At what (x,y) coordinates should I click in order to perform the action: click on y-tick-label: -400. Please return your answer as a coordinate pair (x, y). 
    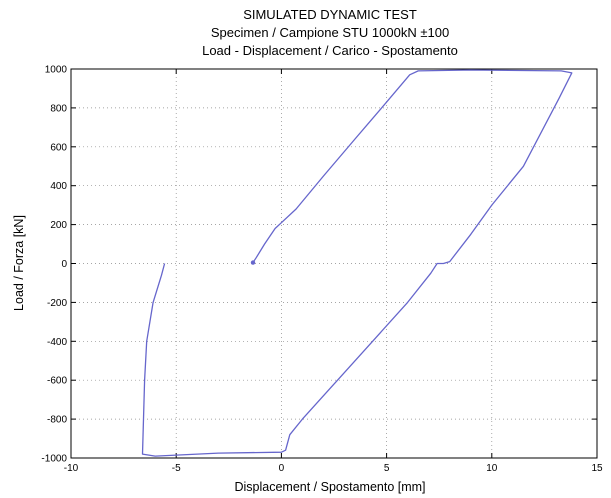
    Looking at the image, I should click on (57, 342).